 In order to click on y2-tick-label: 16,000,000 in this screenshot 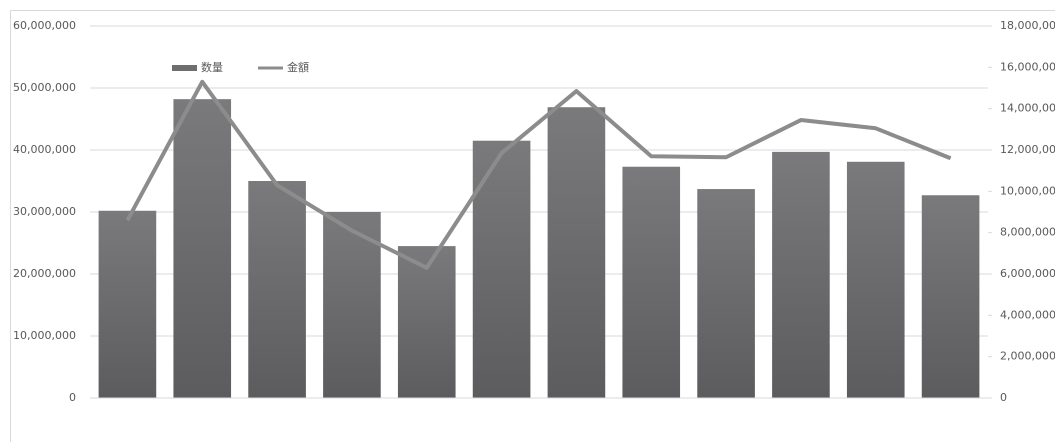, I will do `click(1027, 66)`.